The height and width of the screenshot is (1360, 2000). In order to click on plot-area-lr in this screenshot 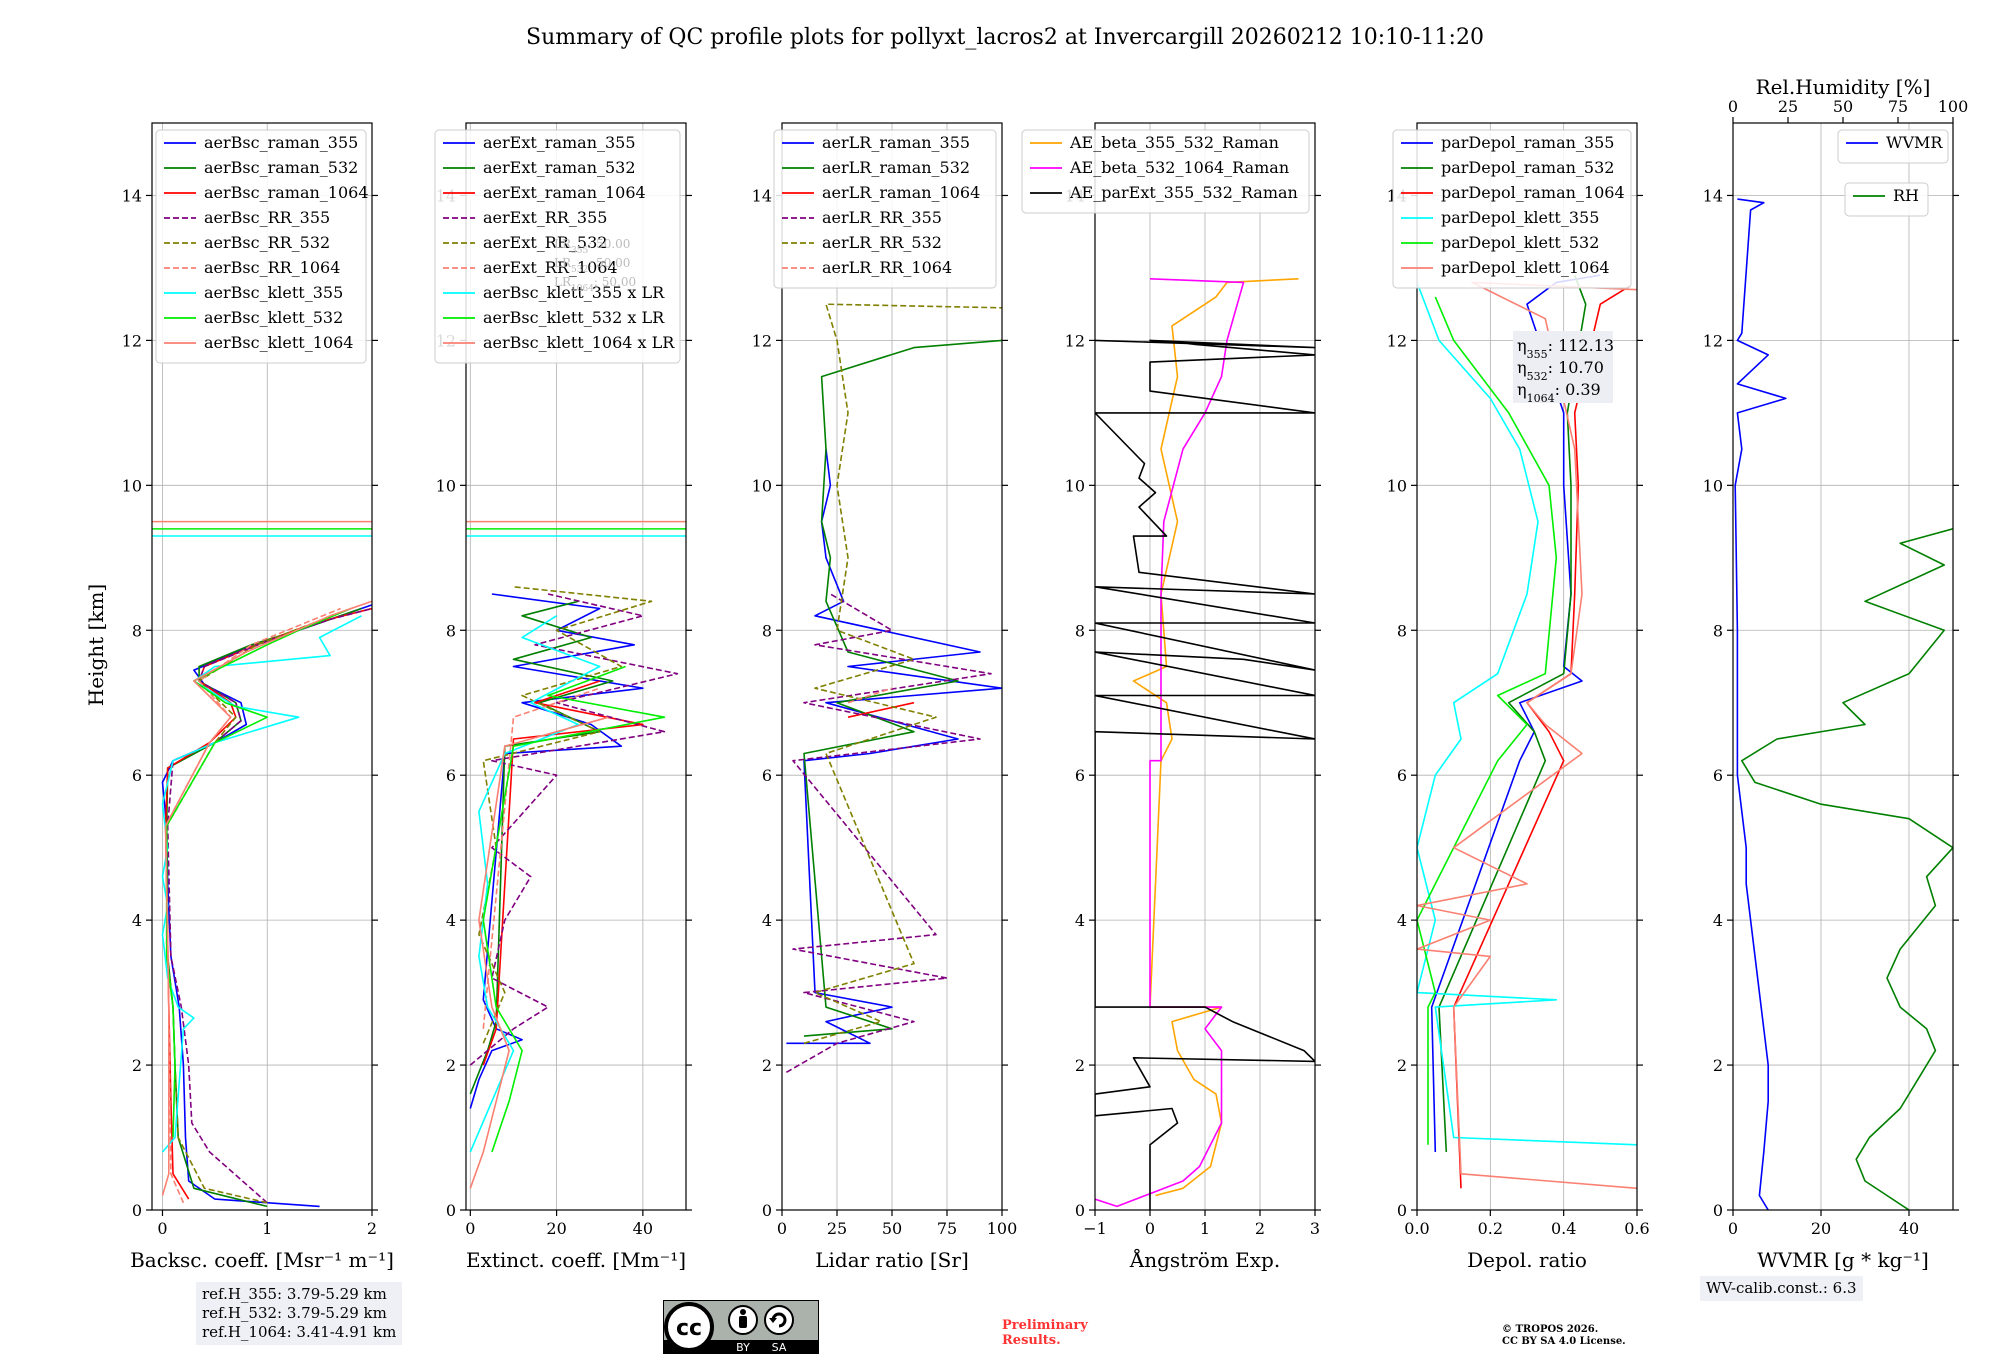, I will do `click(894, 688)`.